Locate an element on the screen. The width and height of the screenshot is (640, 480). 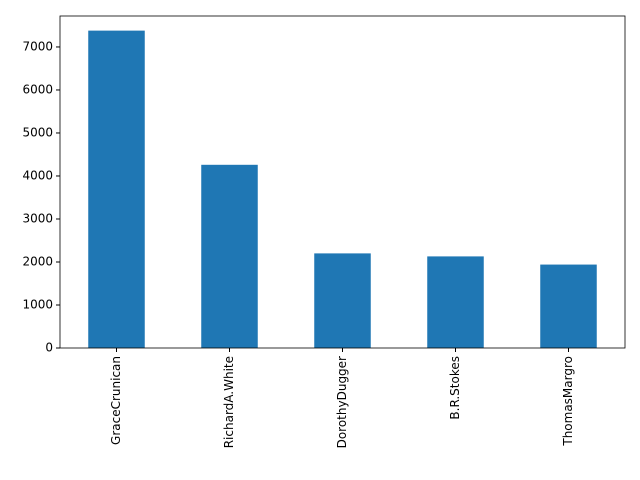
y-tick-label: 4000 is located at coordinates (37, 175).